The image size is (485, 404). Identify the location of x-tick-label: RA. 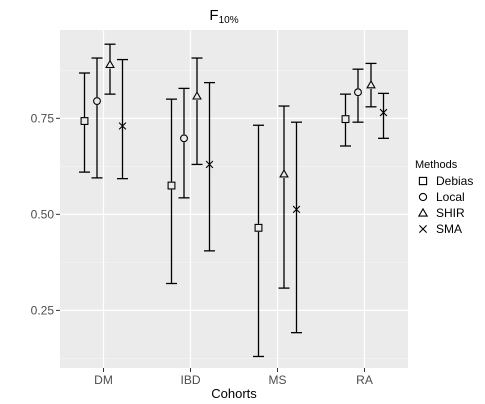
(364, 380).